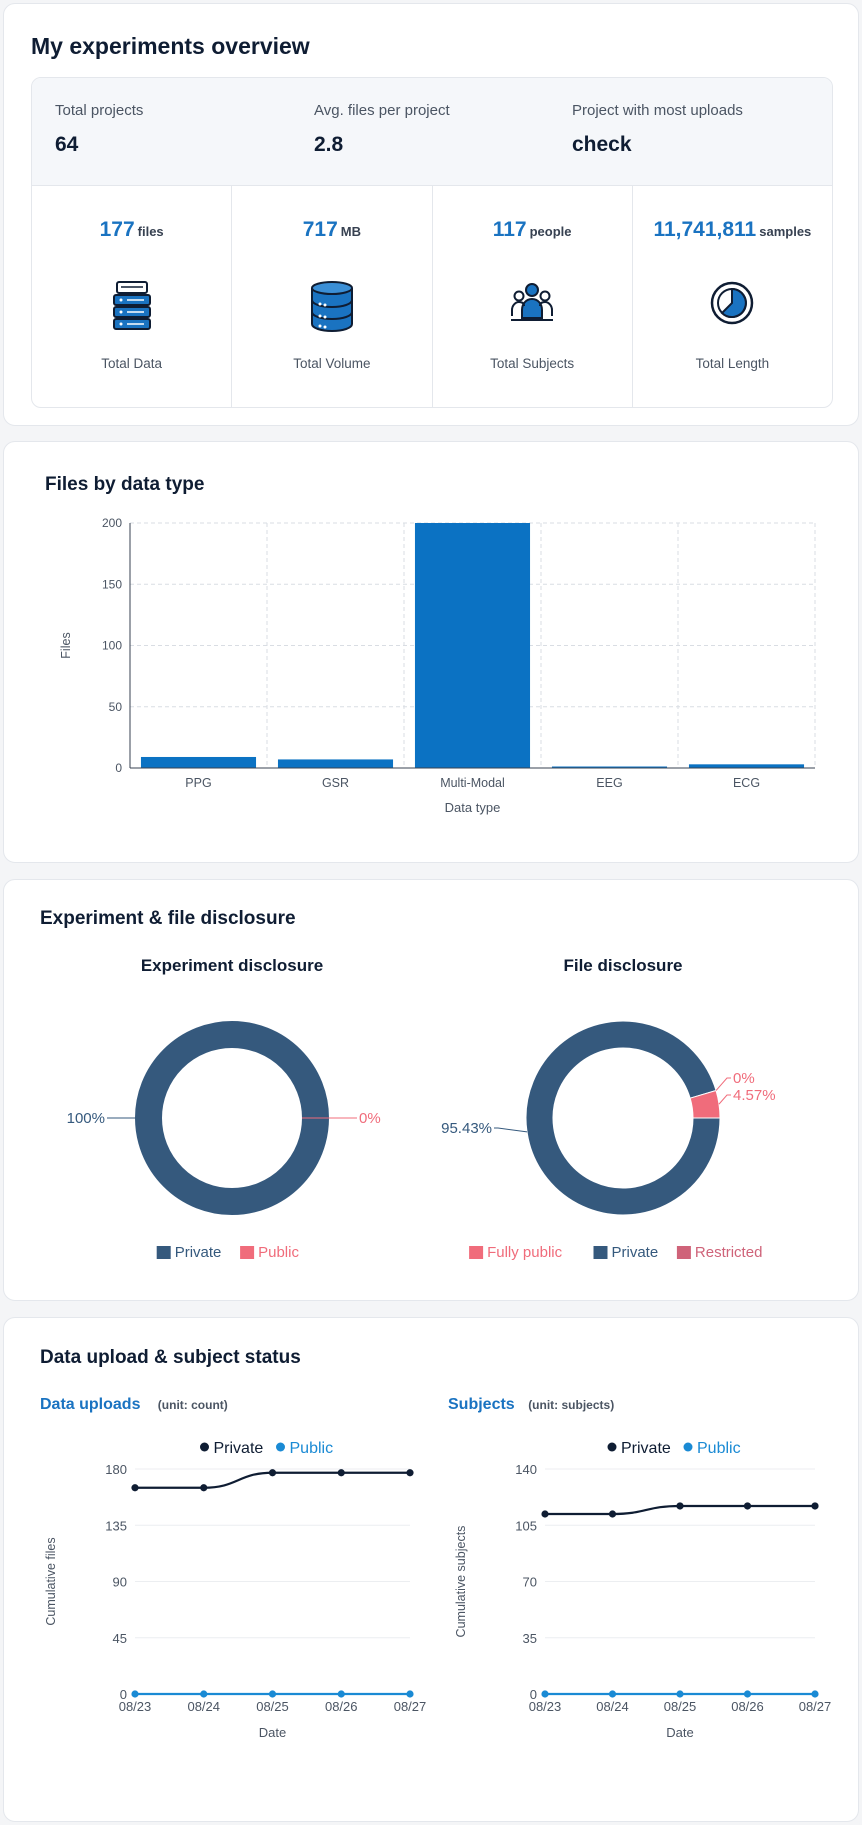  I want to click on stat-total-data: 177 files Total Data, so click(132, 296).